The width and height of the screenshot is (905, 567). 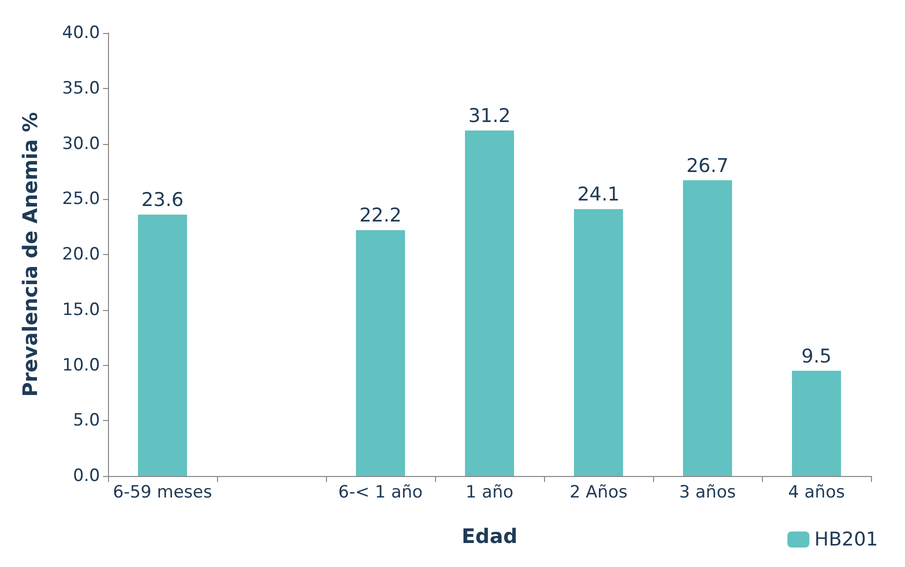 What do you see at coordinates (162, 492) in the screenshot?
I see `x-tick-label: 6-59 meses` at bounding box center [162, 492].